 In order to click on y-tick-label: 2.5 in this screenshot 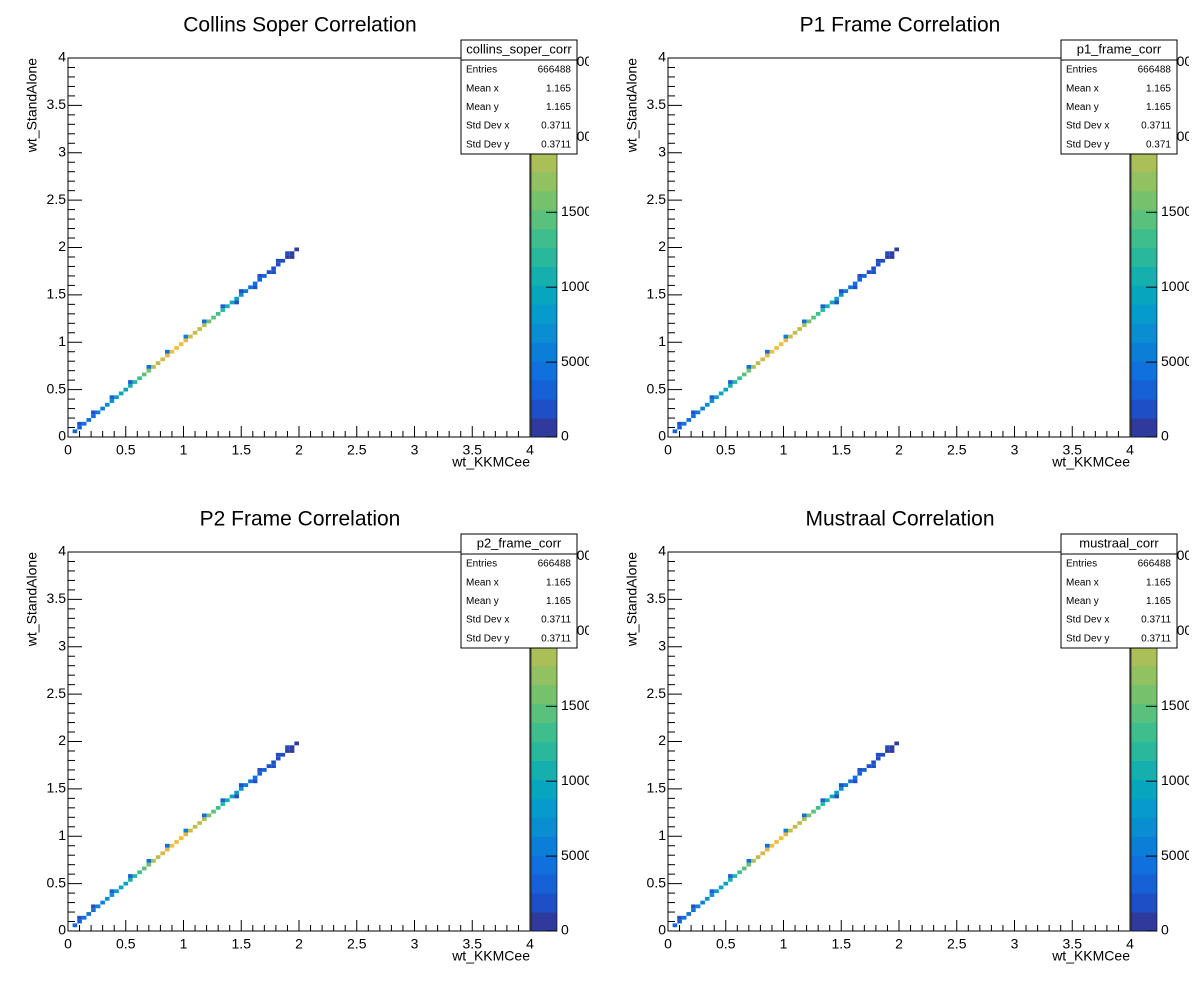, I will do `click(57, 199)`.